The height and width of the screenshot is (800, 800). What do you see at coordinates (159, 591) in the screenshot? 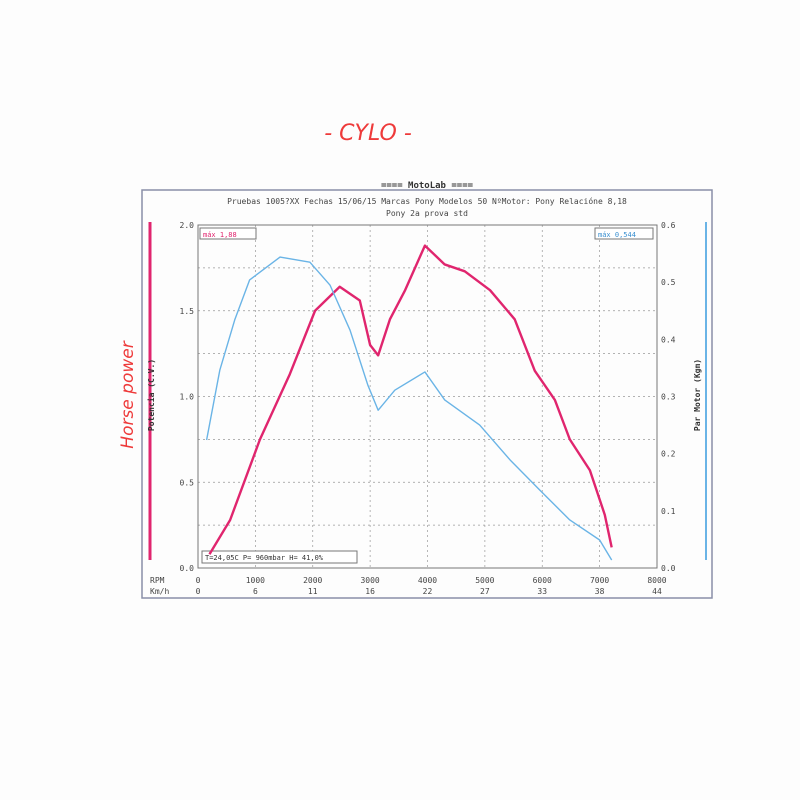
I see `x2-axis-label: Km/h` at bounding box center [159, 591].